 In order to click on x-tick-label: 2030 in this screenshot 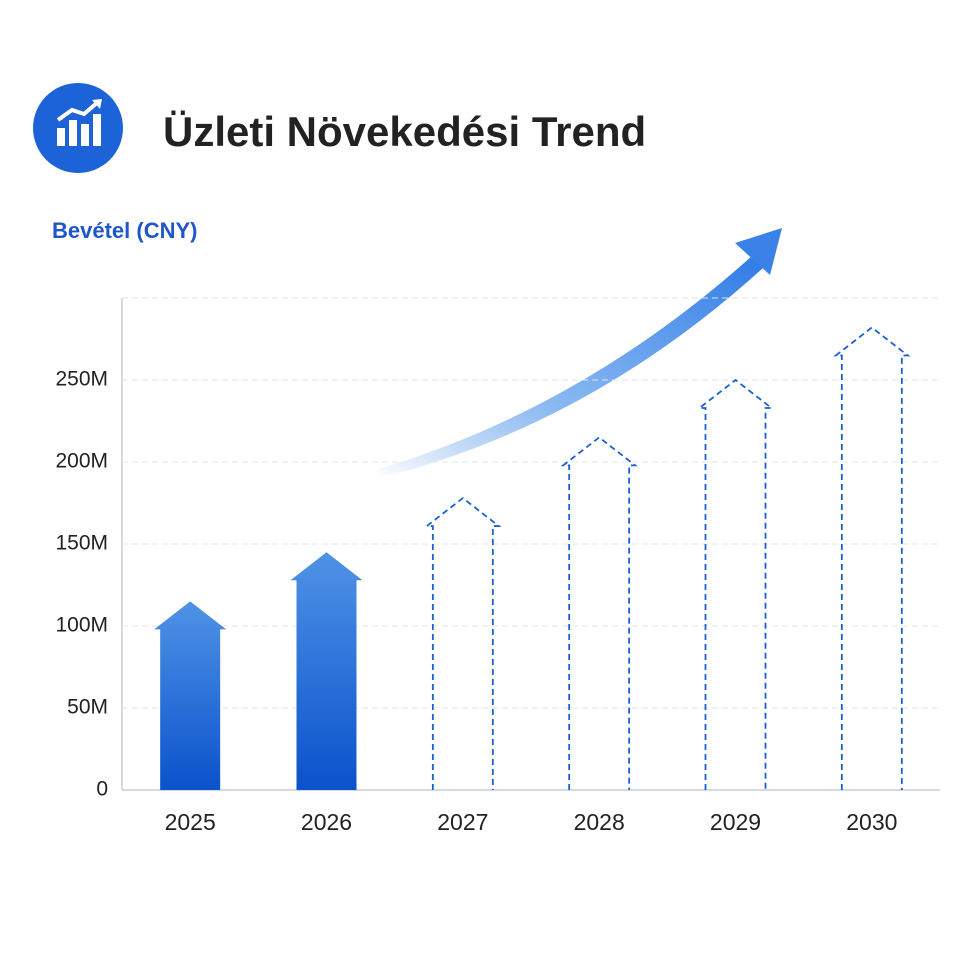, I will do `click(871, 822)`.